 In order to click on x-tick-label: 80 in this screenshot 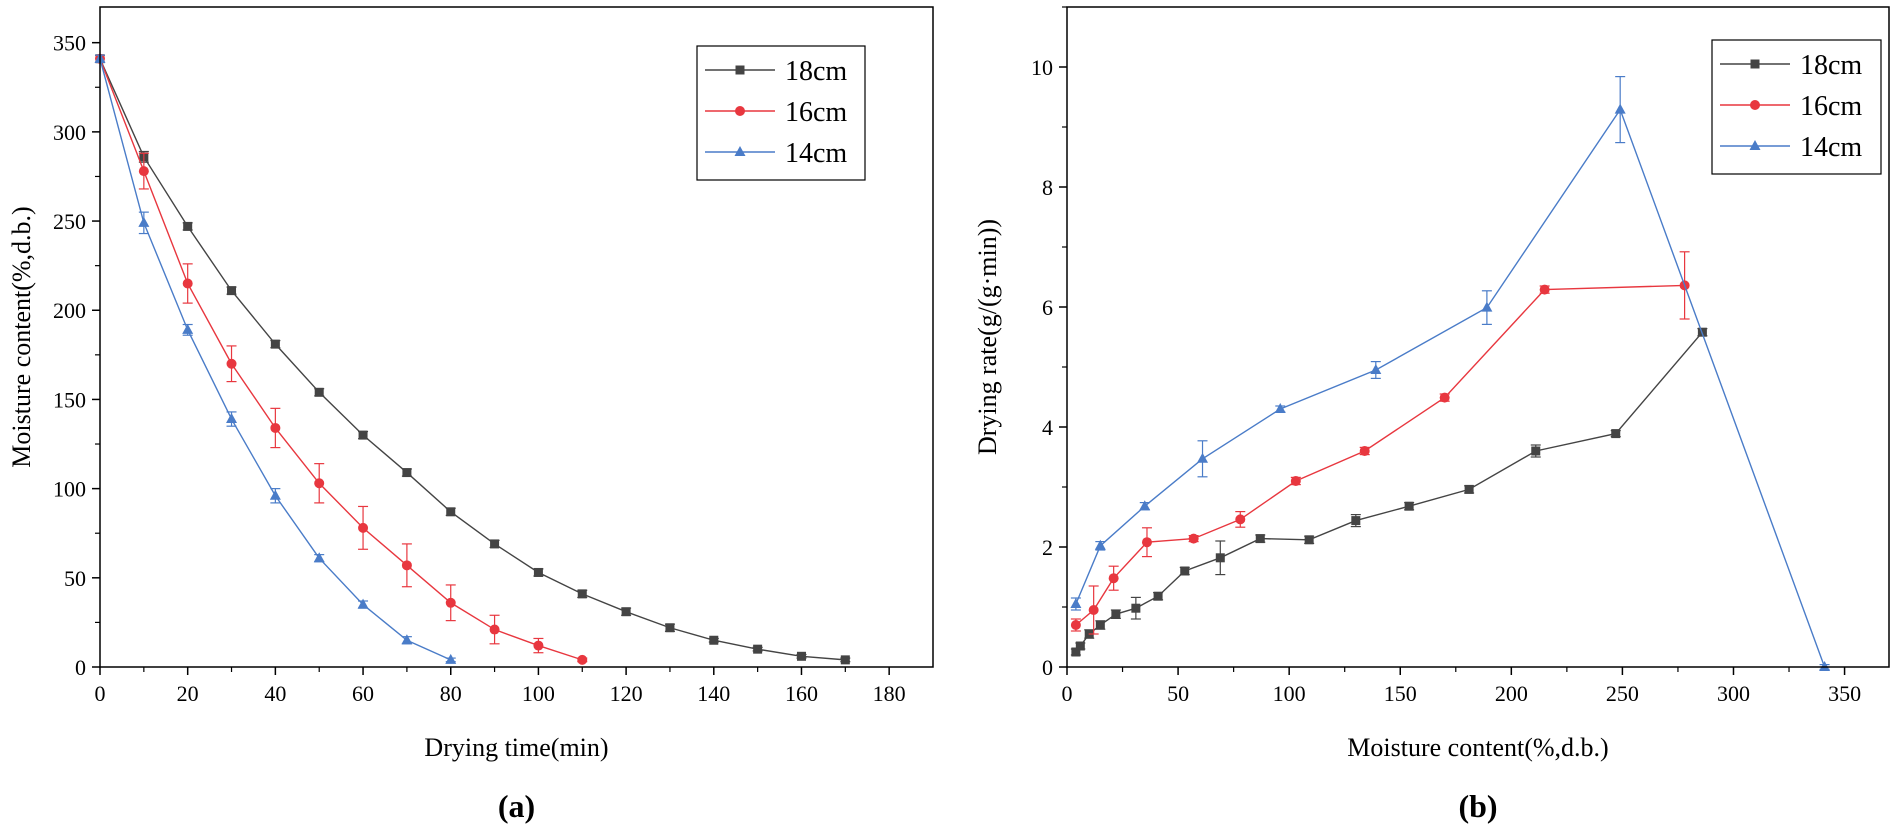, I will do `click(451, 693)`.